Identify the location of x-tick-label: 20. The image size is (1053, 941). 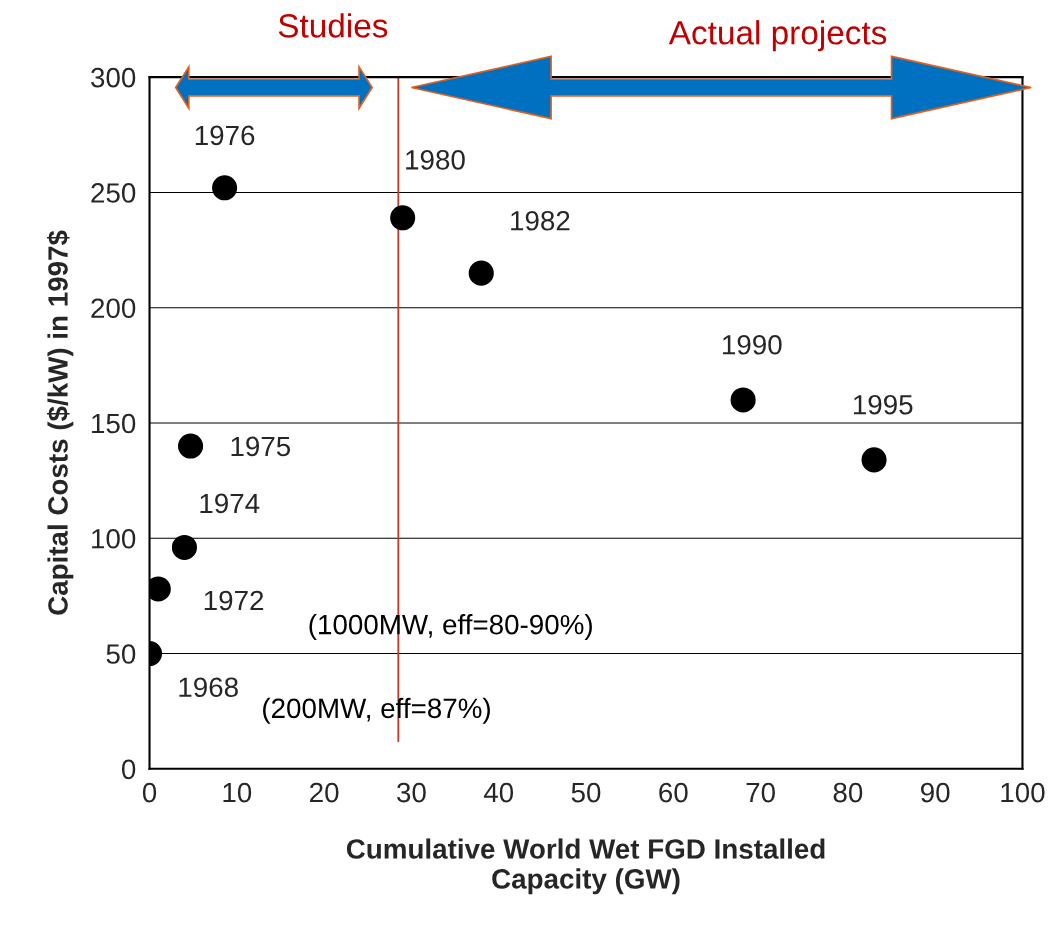
(324, 792).